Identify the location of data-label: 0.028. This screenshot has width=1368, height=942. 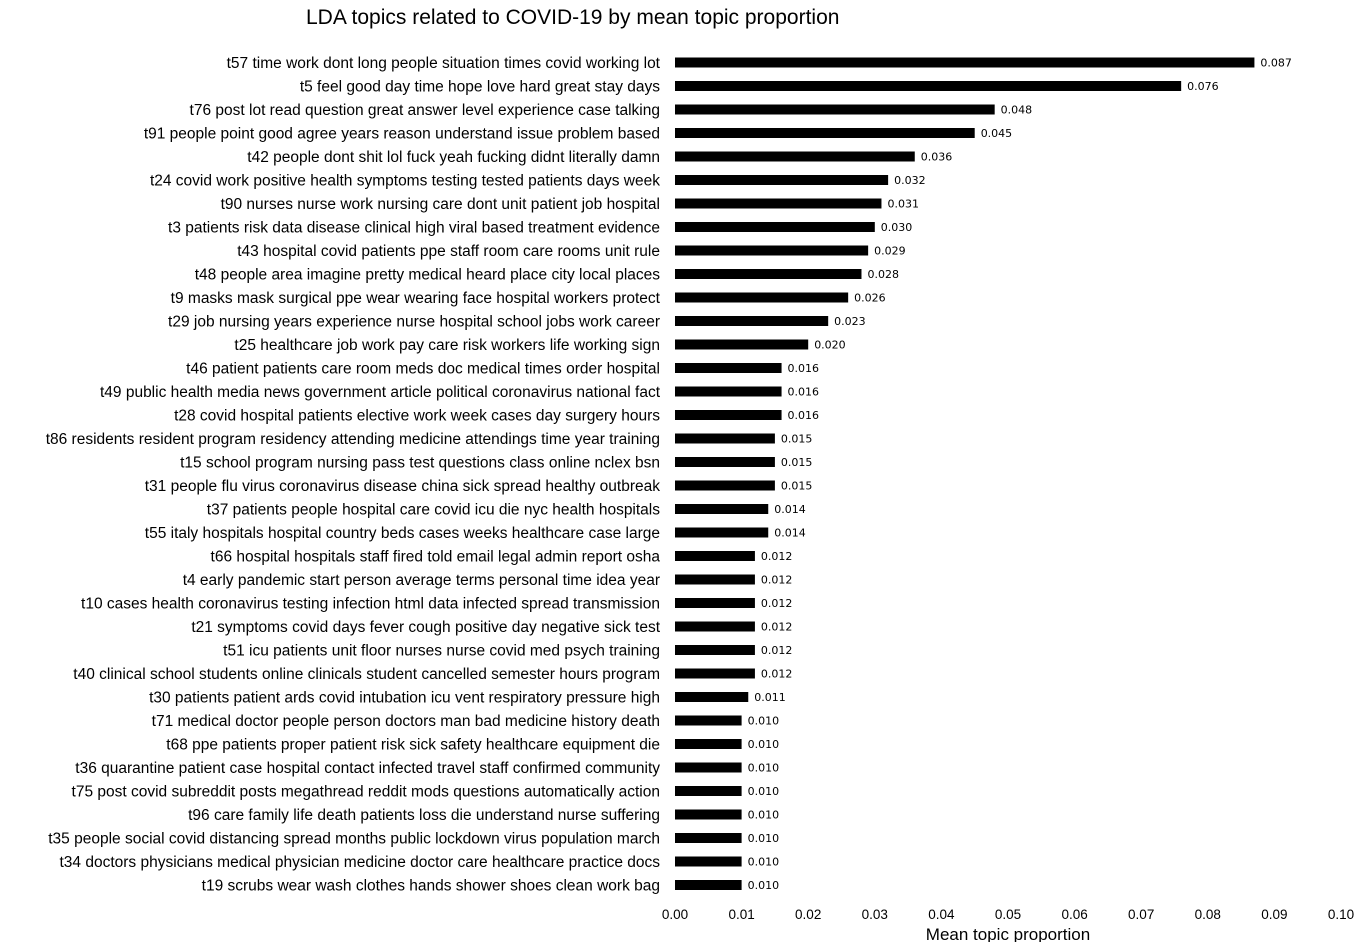
(883, 274).